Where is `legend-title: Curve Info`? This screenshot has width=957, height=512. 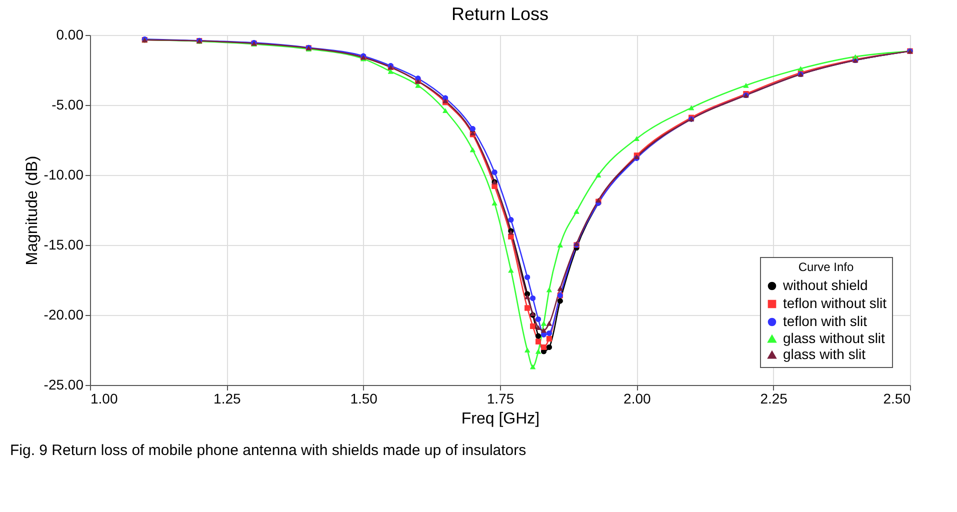
legend-title: Curve Info is located at coordinates (826, 267).